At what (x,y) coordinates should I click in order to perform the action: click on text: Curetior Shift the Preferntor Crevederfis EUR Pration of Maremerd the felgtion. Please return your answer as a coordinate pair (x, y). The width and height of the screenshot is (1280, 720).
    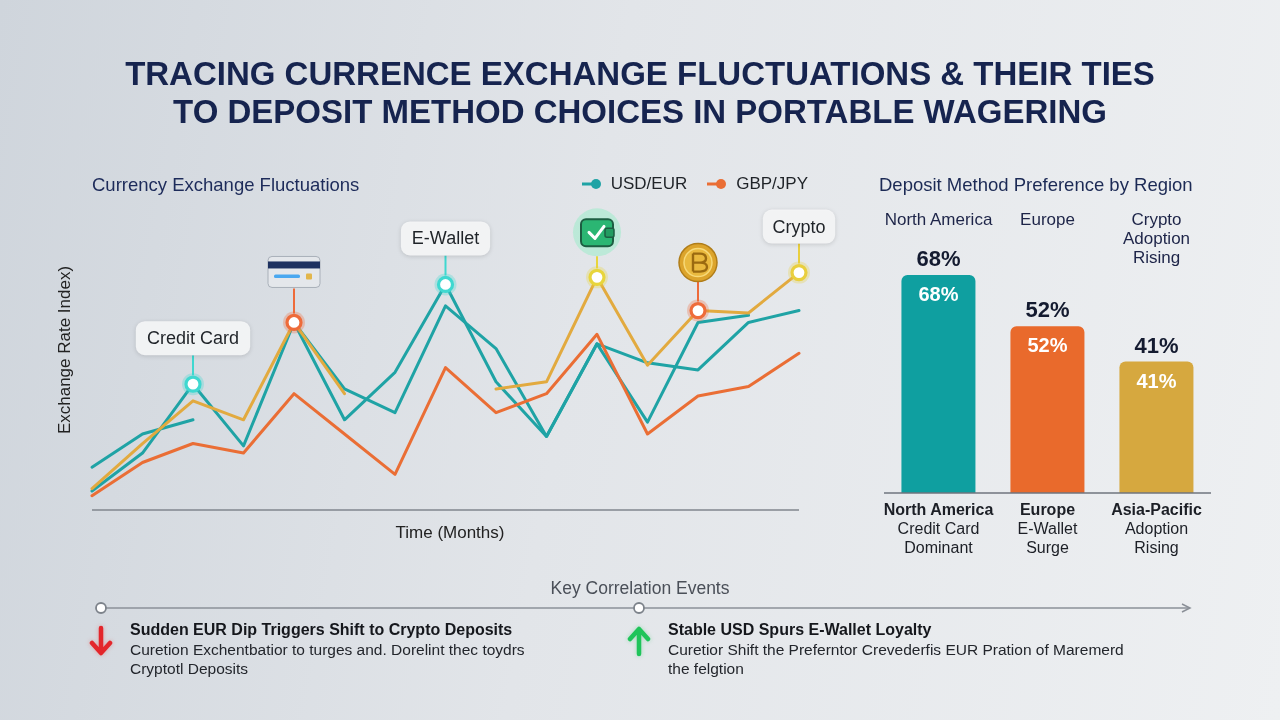
    Looking at the image, I should click on (896, 659).